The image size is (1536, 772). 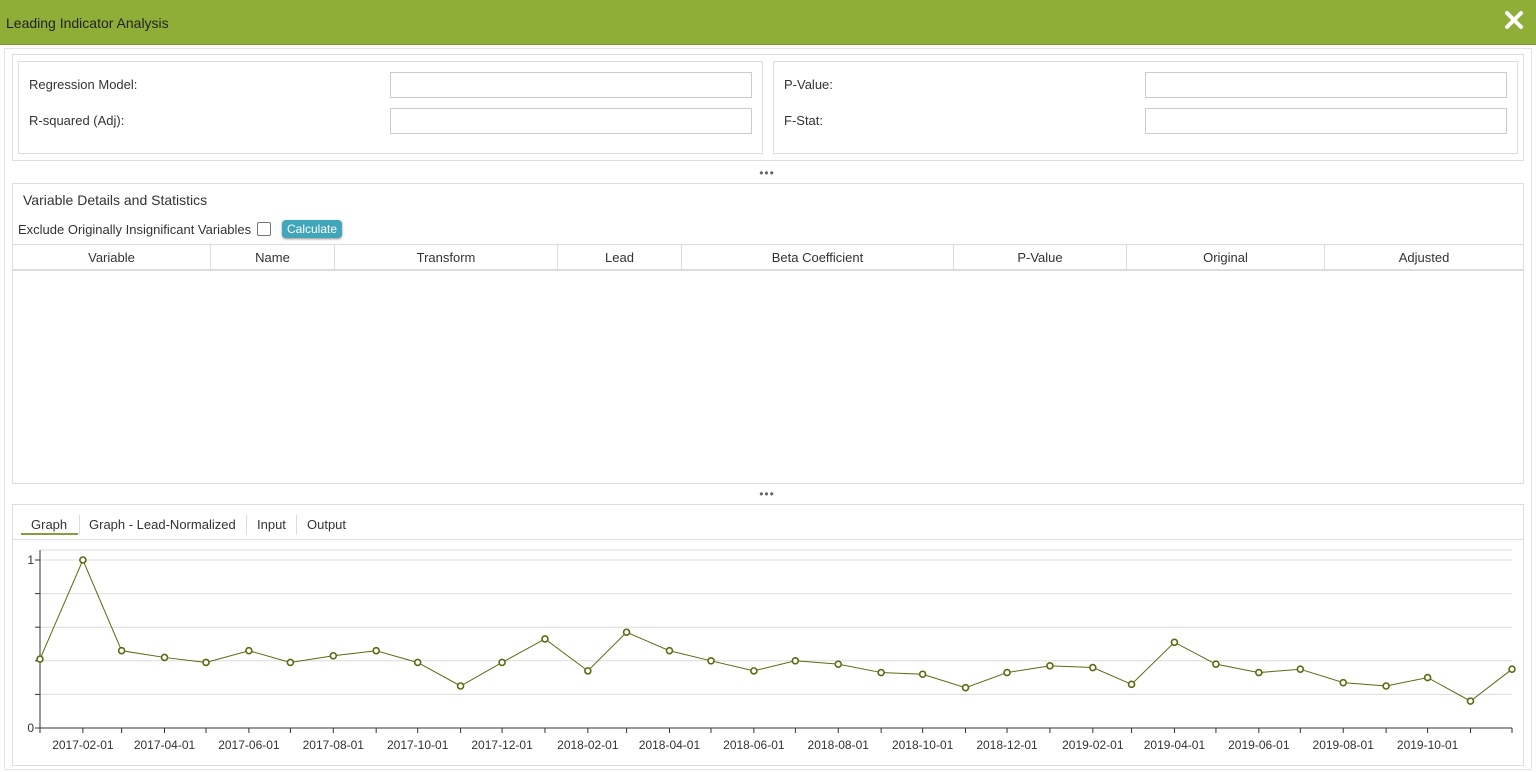 What do you see at coordinates (327, 524) in the screenshot?
I see `tab-output: Output` at bounding box center [327, 524].